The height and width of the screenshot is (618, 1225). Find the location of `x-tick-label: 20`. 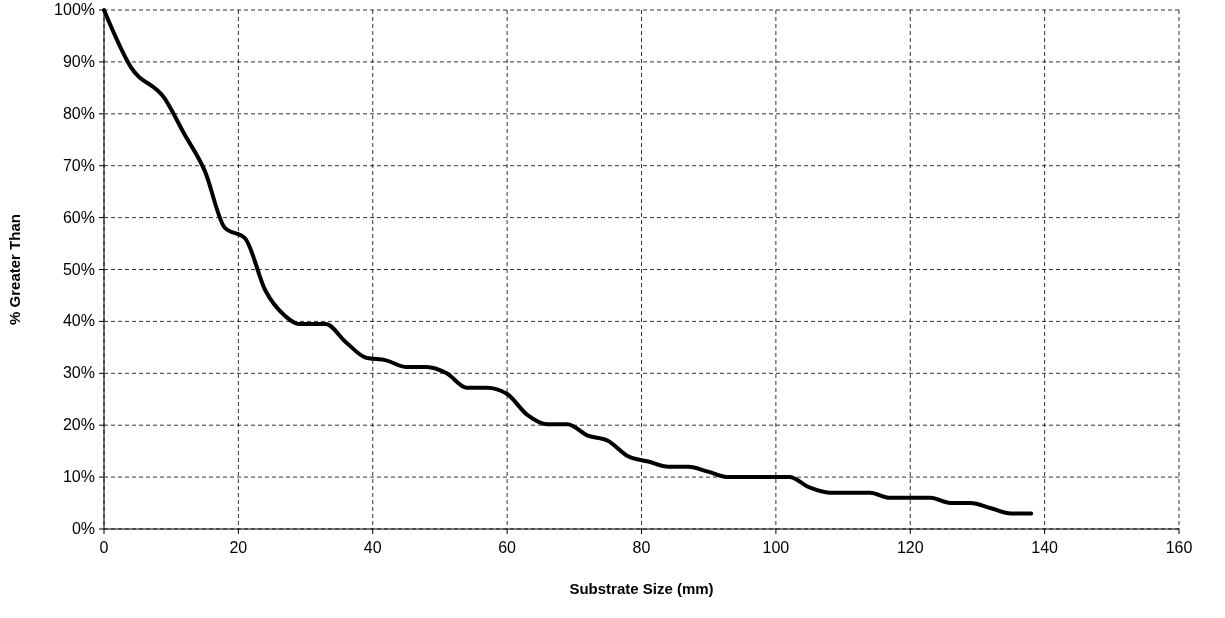

x-tick-label: 20 is located at coordinates (238, 547).